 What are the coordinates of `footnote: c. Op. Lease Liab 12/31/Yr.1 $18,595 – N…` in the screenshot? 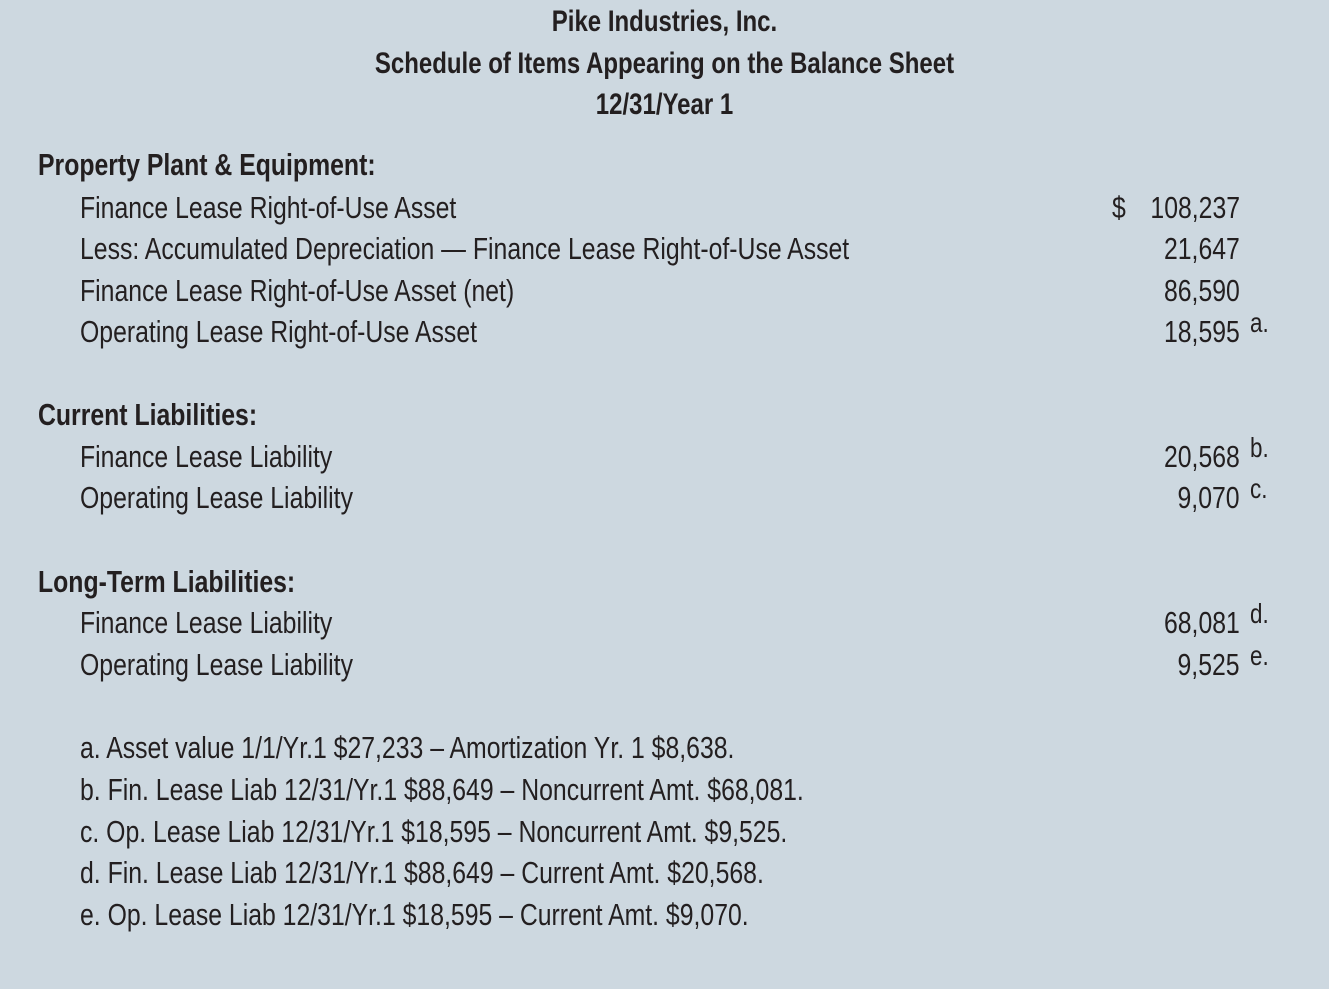 It's located at (434, 831).